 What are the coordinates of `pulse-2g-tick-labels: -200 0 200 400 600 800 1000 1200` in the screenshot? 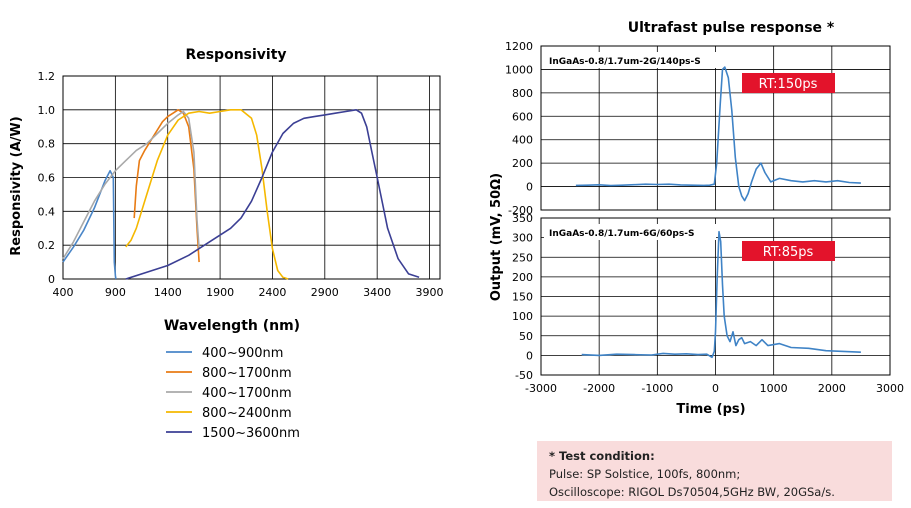 It's located at (519, 128).